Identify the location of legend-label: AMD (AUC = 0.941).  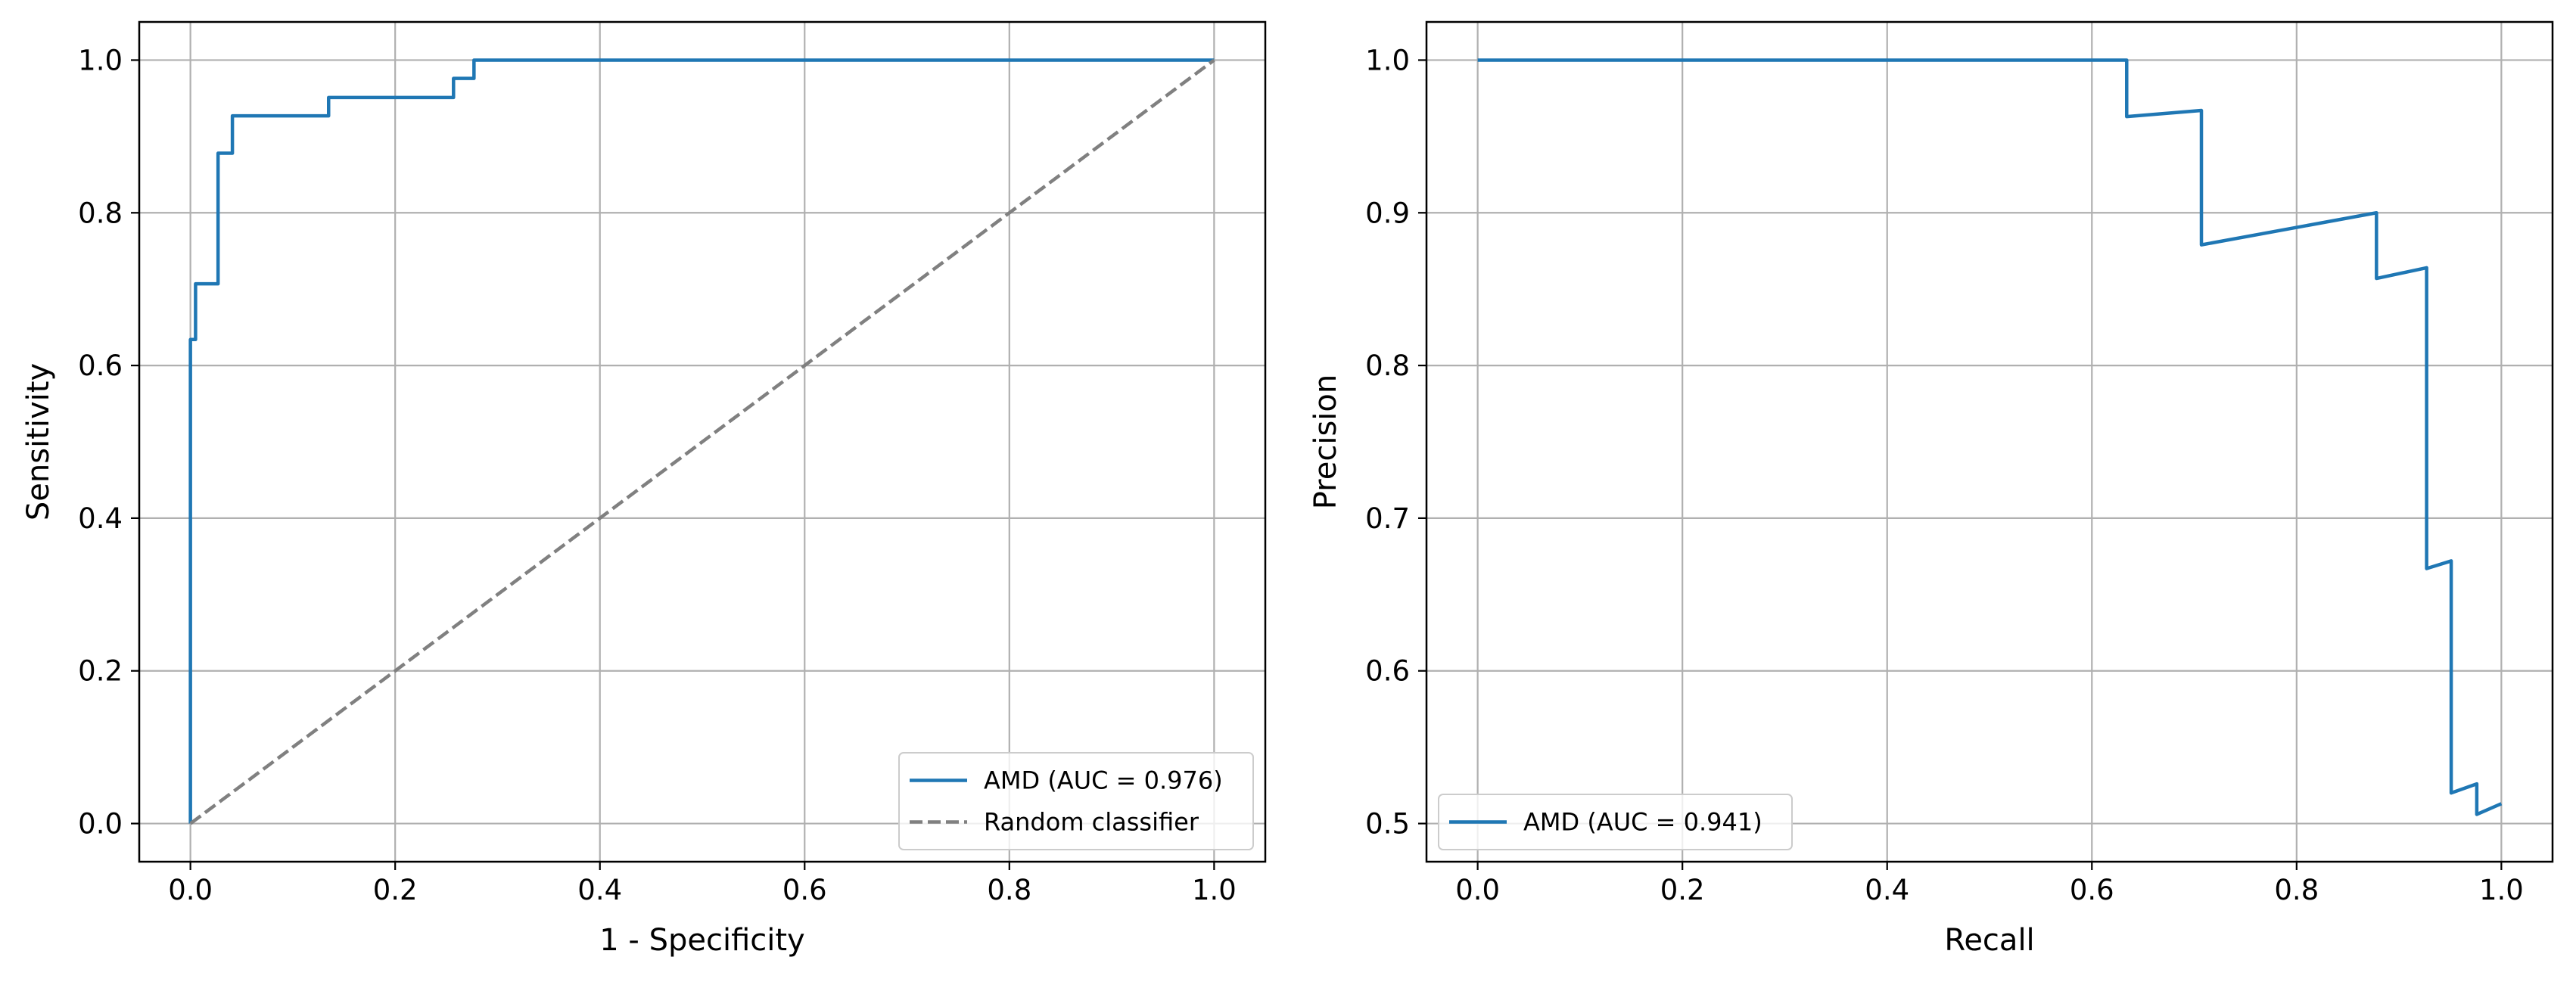
(1642, 823).